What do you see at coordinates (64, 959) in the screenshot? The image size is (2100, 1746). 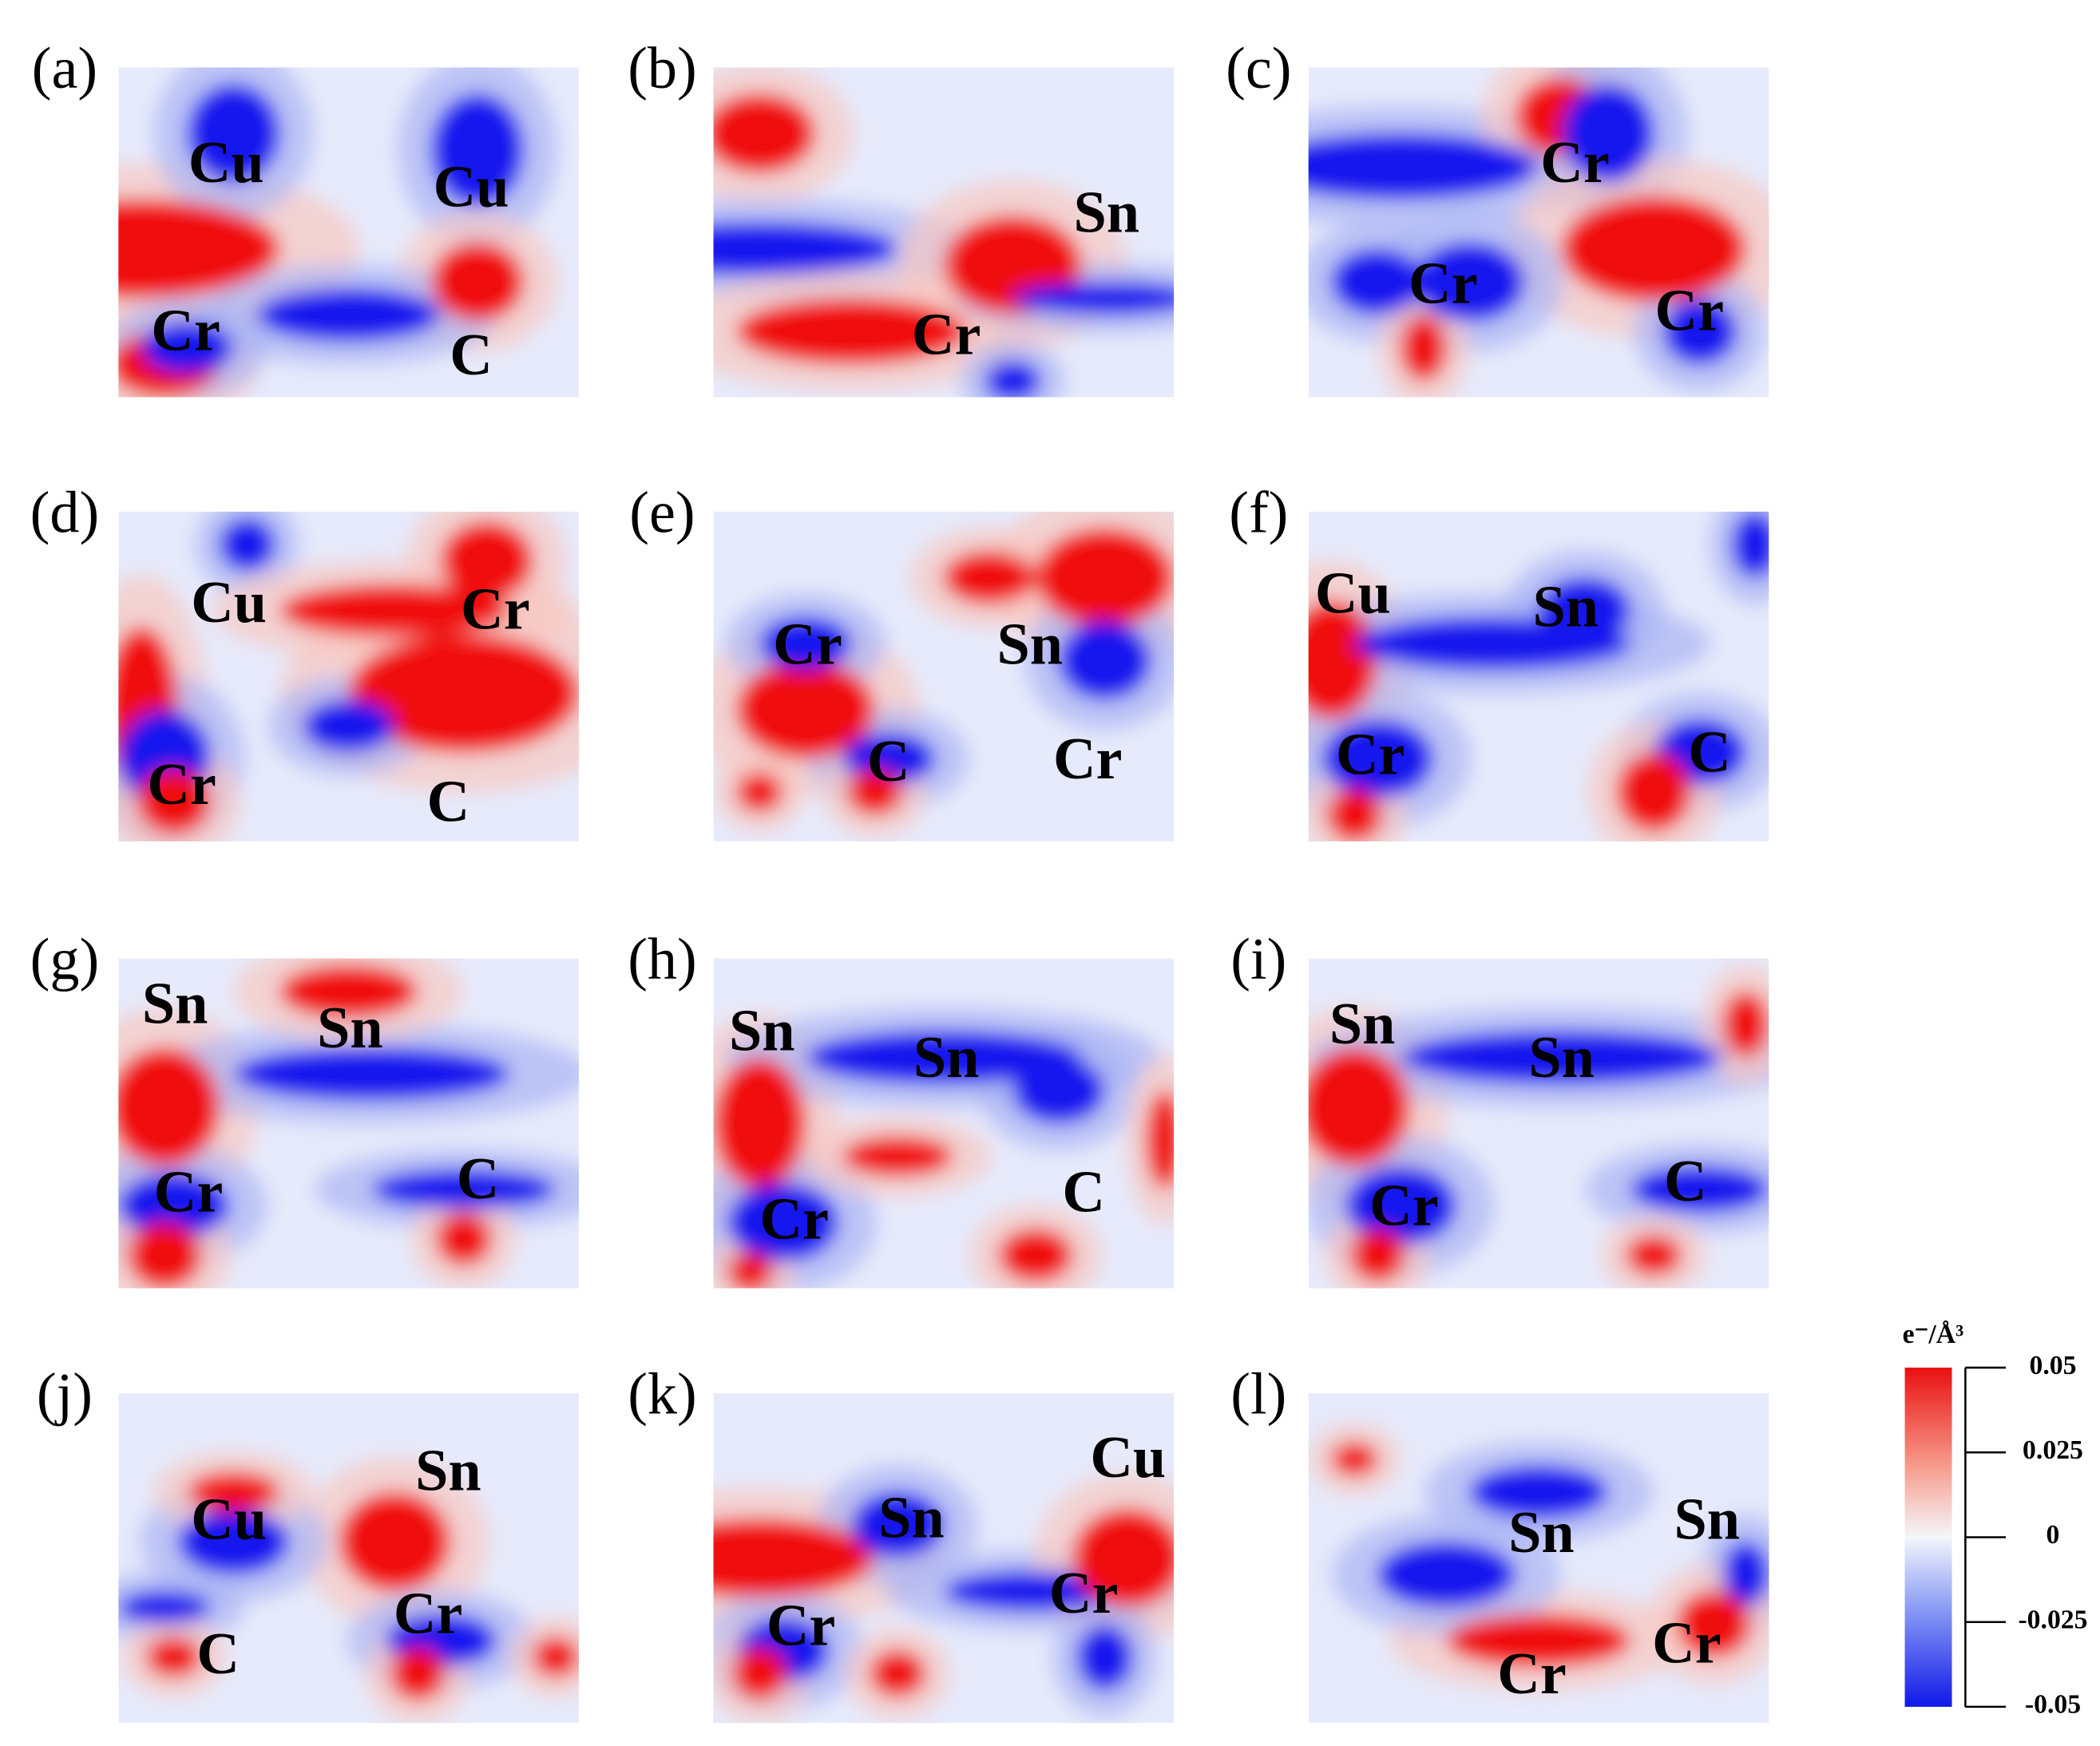 I see `panel-label: (g)` at bounding box center [64, 959].